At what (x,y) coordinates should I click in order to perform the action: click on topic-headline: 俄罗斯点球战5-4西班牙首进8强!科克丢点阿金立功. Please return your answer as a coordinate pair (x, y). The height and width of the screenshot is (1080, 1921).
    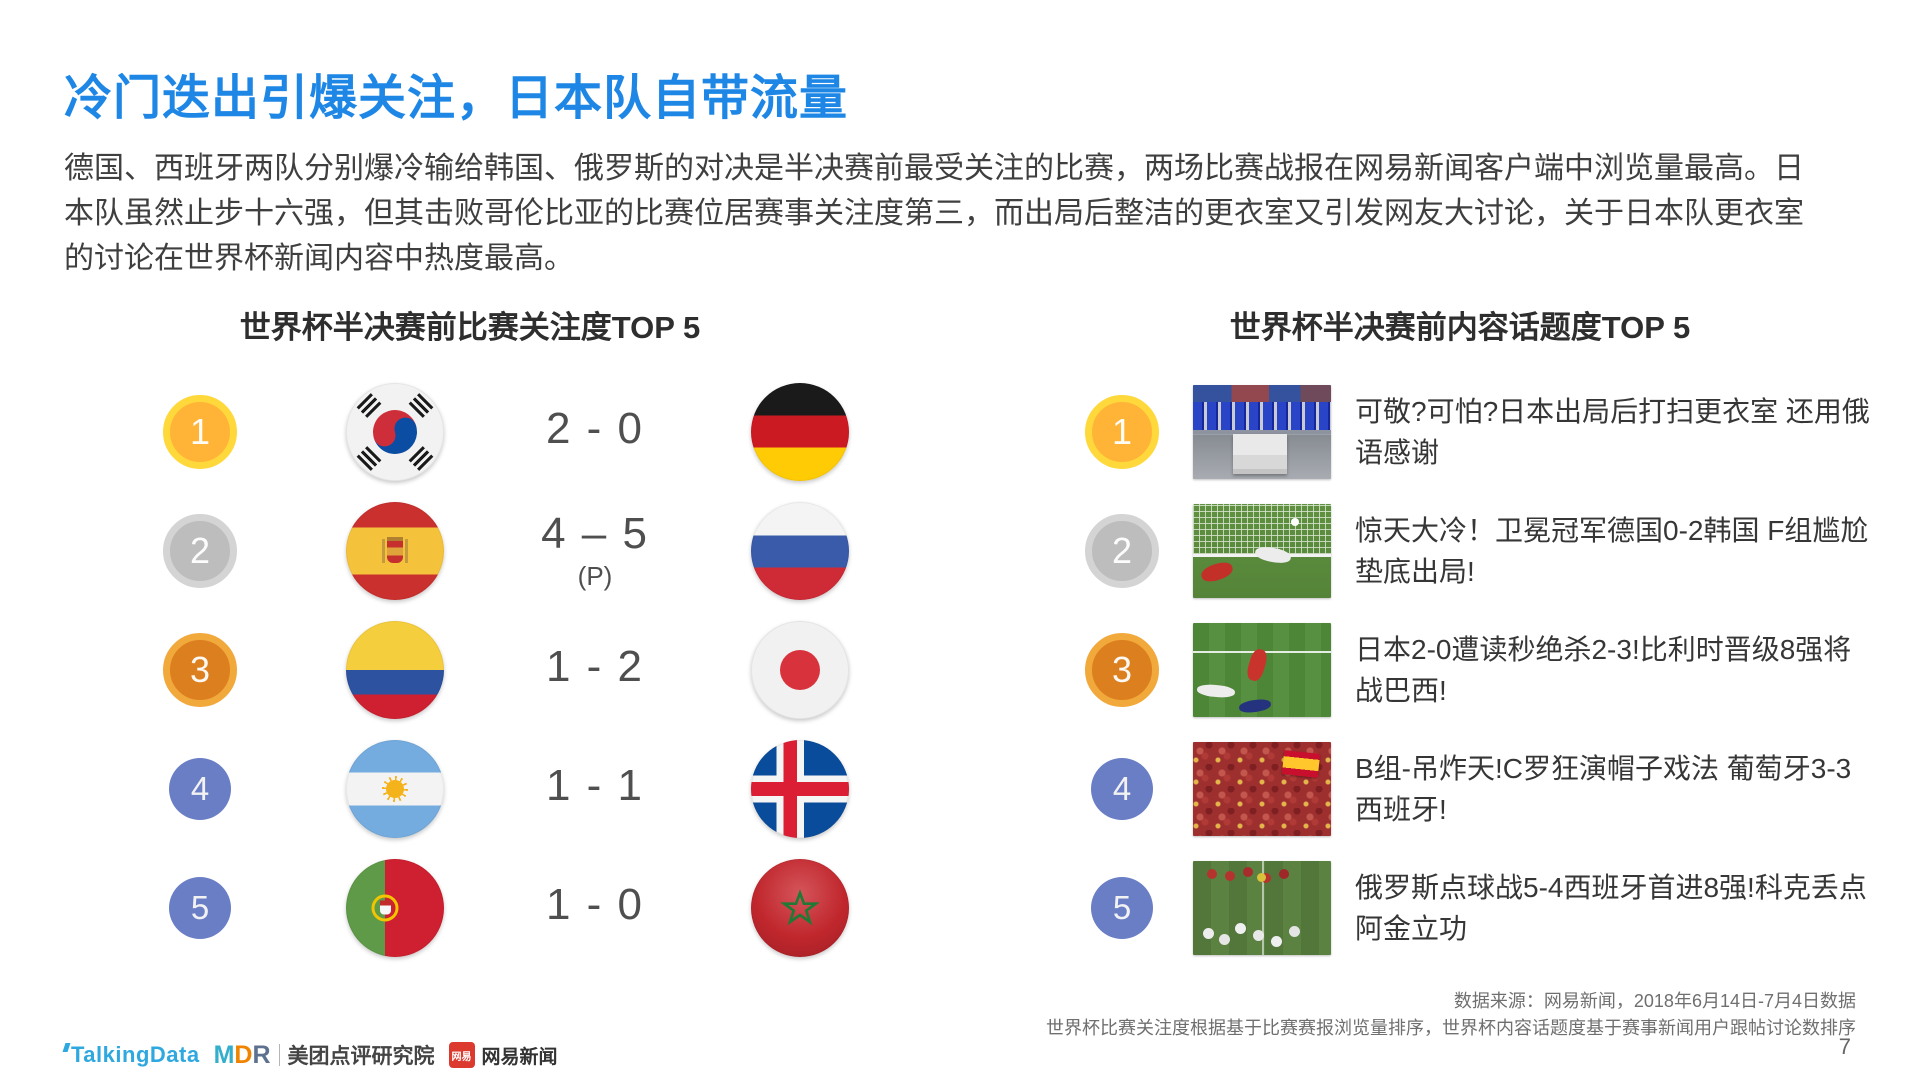
    Looking at the image, I should click on (1611, 907).